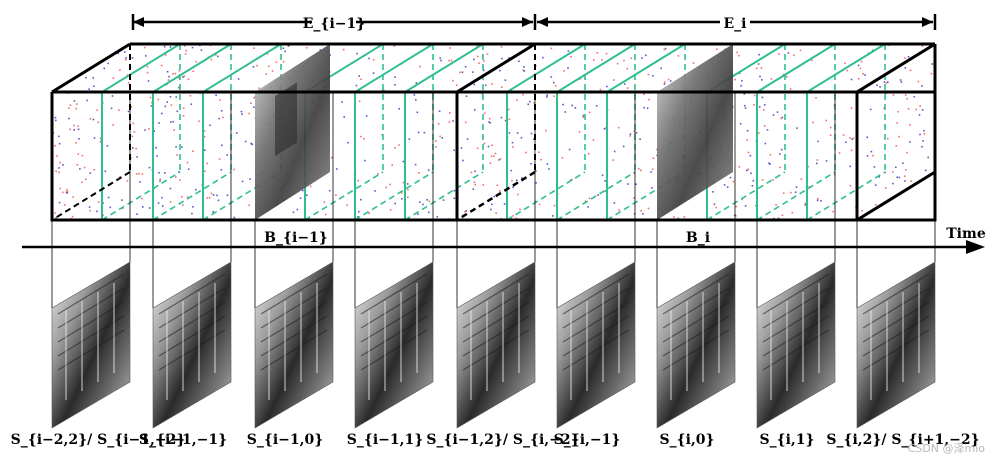 Image resolution: width=1000 pixels, height=462 pixels. I want to click on blurry-frame-left, so click(292, 132).